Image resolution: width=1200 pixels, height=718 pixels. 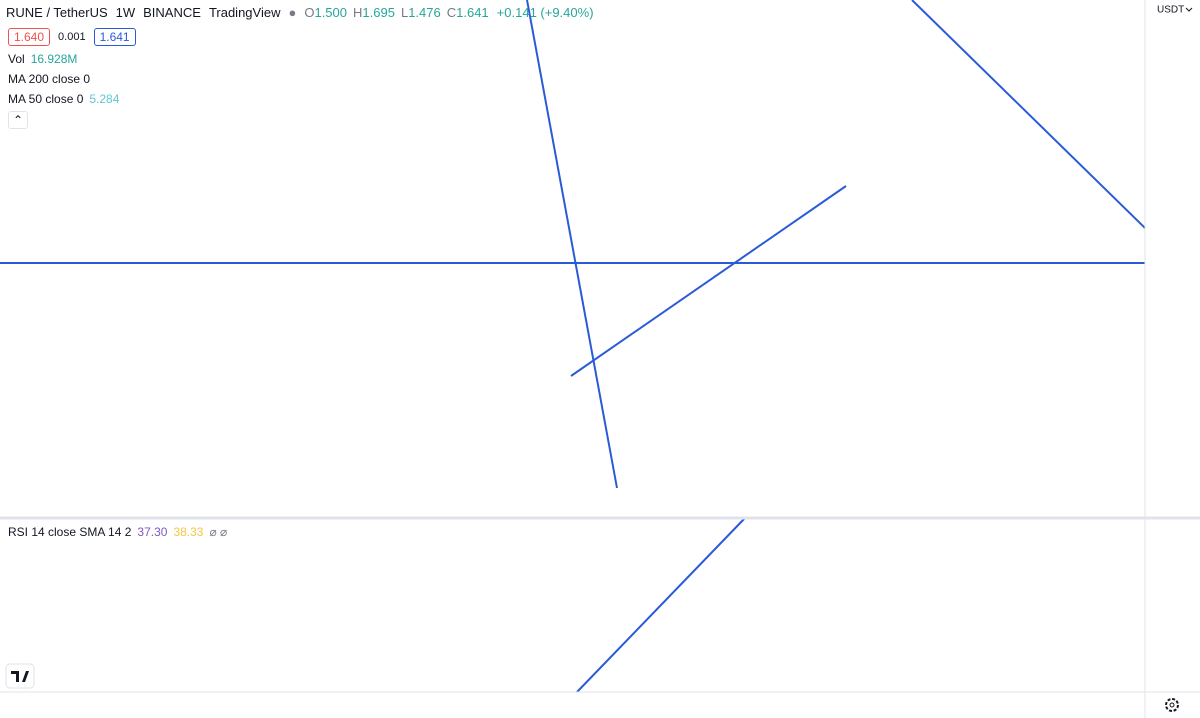 What do you see at coordinates (20, 676) in the screenshot?
I see `tradingview-logo` at bounding box center [20, 676].